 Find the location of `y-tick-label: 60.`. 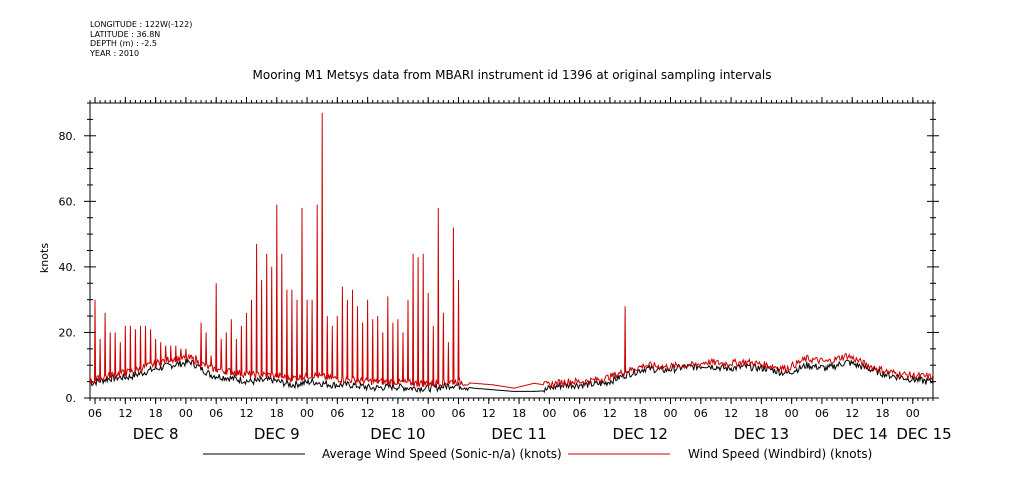

y-tick-label: 60. is located at coordinates (68, 201).